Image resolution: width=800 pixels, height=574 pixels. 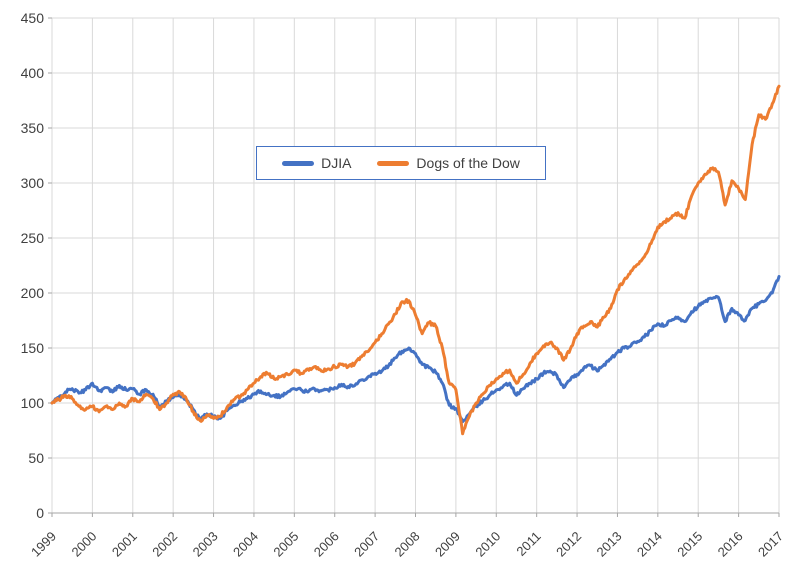 What do you see at coordinates (245, 544) in the screenshot?
I see `svg-text: 2004` at bounding box center [245, 544].